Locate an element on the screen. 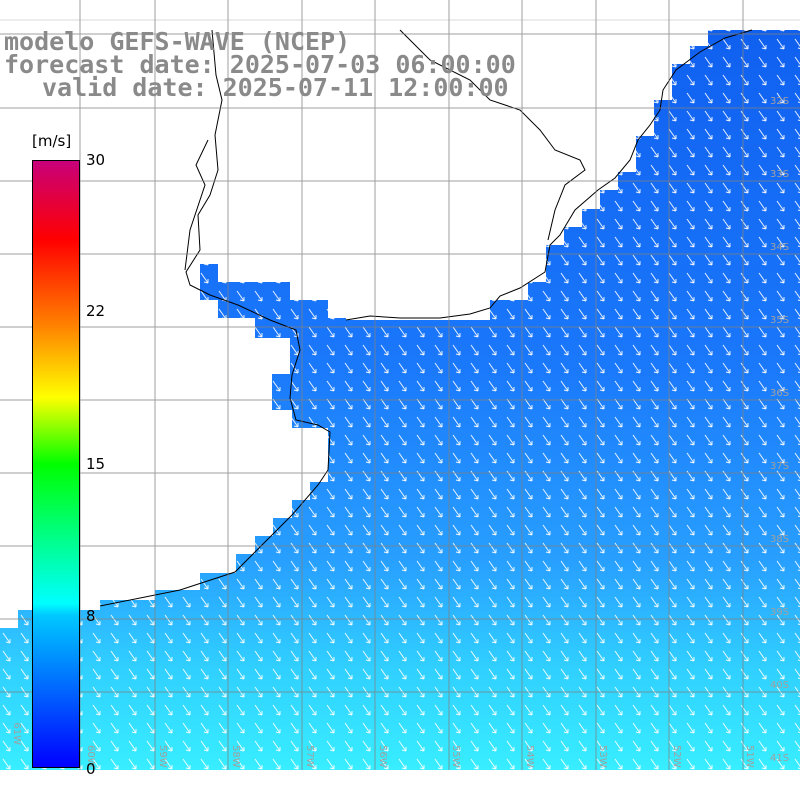 This screenshot has width=800, height=800. lon-label-58w: 58W is located at coordinates (235, 756).